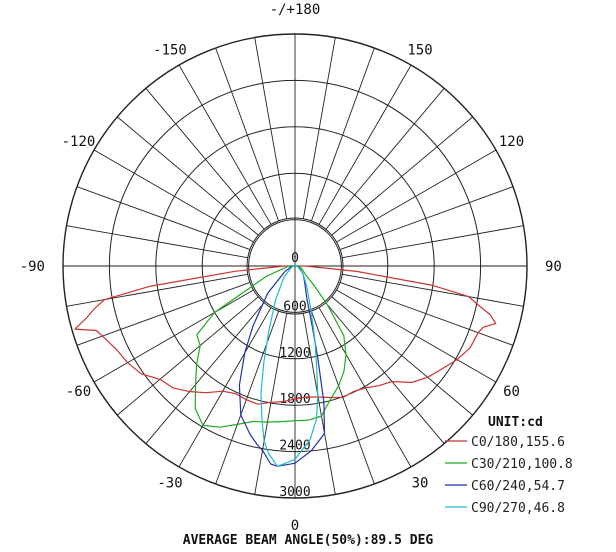 The image size is (616, 552). What do you see at coordinates (518, 442) in the screenshot?
I see `legend-entry: C0/180,155.6` at bounding box center [518, 442].